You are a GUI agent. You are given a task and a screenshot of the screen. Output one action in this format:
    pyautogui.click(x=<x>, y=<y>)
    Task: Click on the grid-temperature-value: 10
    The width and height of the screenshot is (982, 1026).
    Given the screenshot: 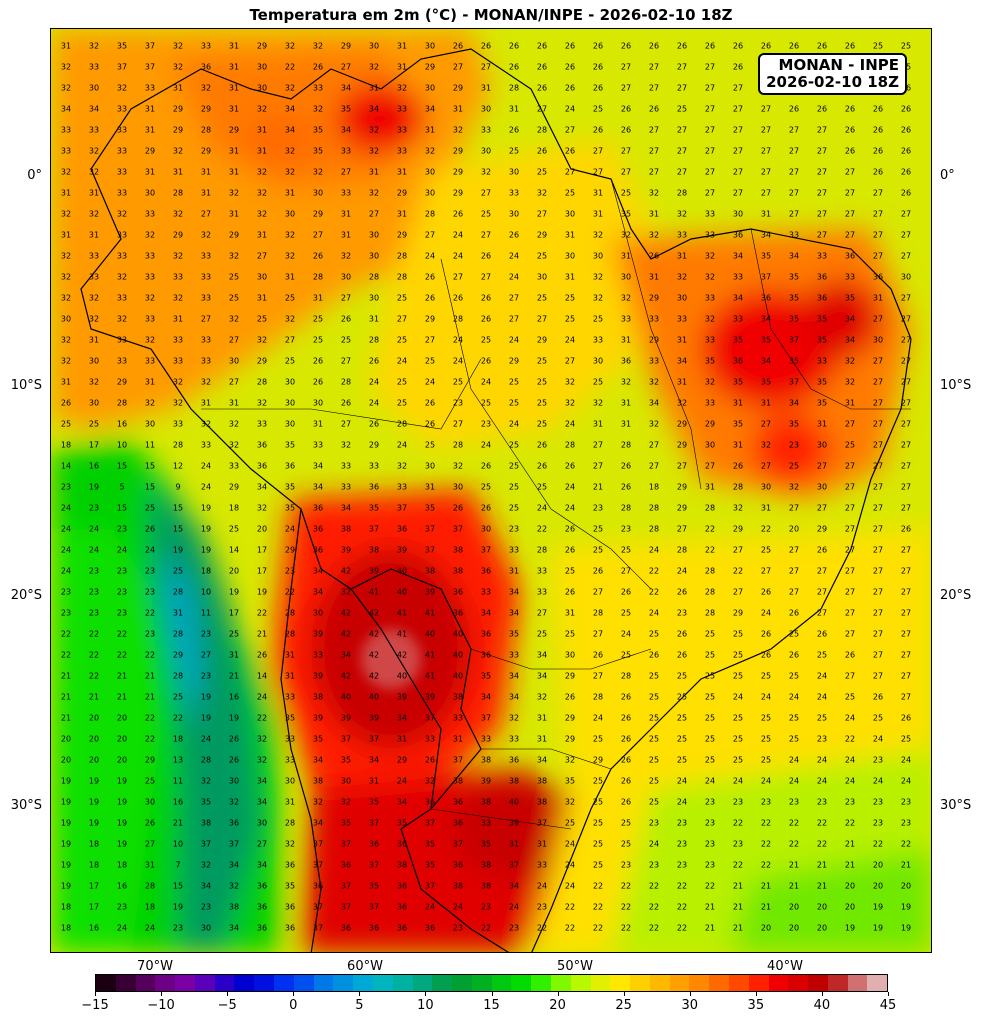 What is the action you would take?
    pyautogui.click(x=122, y=445)
    